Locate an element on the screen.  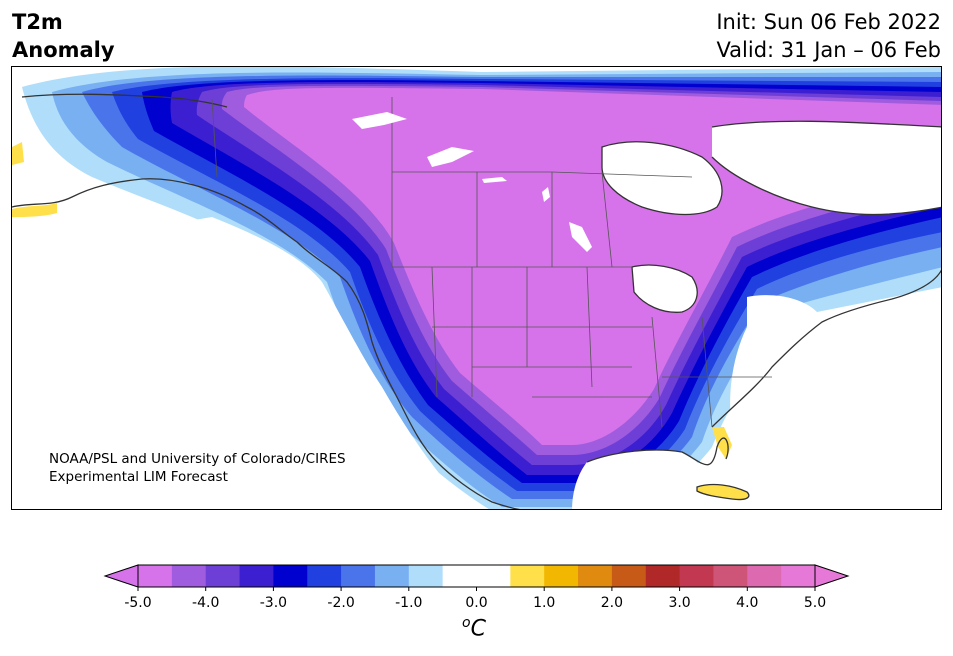
colorbar-over-arrow is located at coordinates (832, 576).